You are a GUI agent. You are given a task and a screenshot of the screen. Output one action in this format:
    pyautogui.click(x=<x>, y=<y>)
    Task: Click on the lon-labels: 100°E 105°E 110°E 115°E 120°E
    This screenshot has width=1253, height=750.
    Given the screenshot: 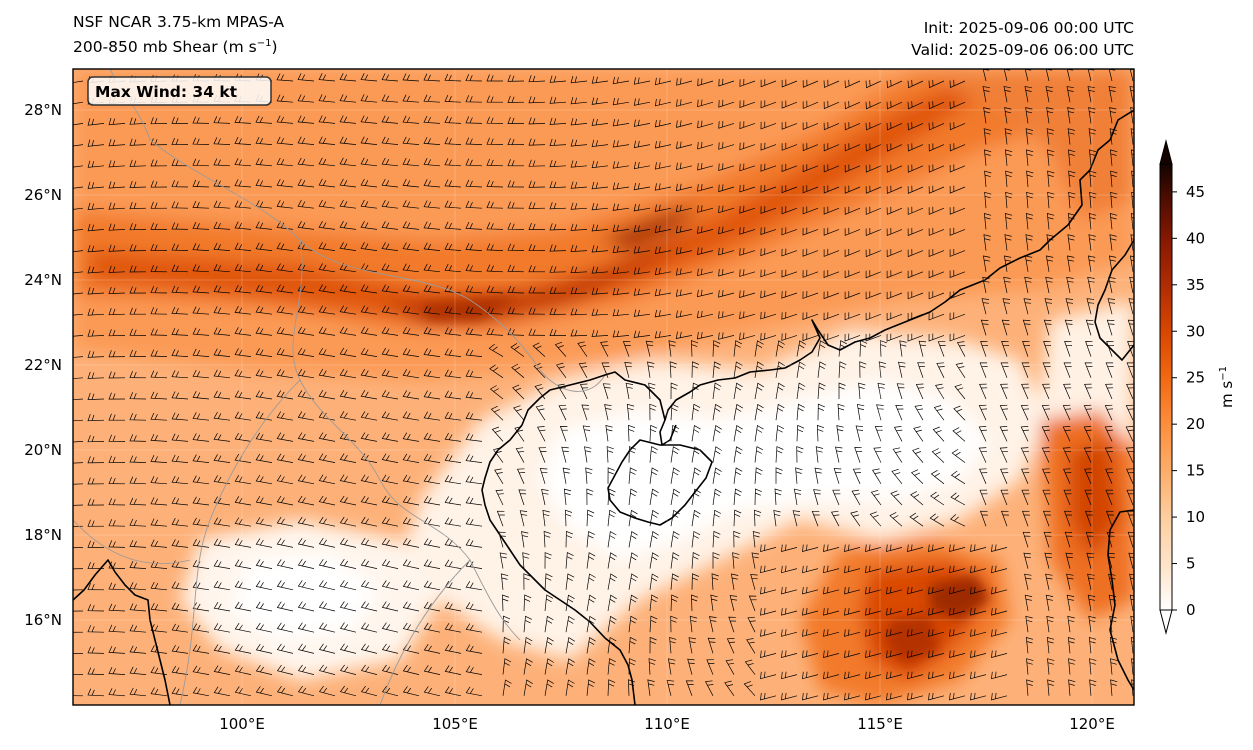 What is the action you would take?
    pyautogui.click(x=667, y=724)
    